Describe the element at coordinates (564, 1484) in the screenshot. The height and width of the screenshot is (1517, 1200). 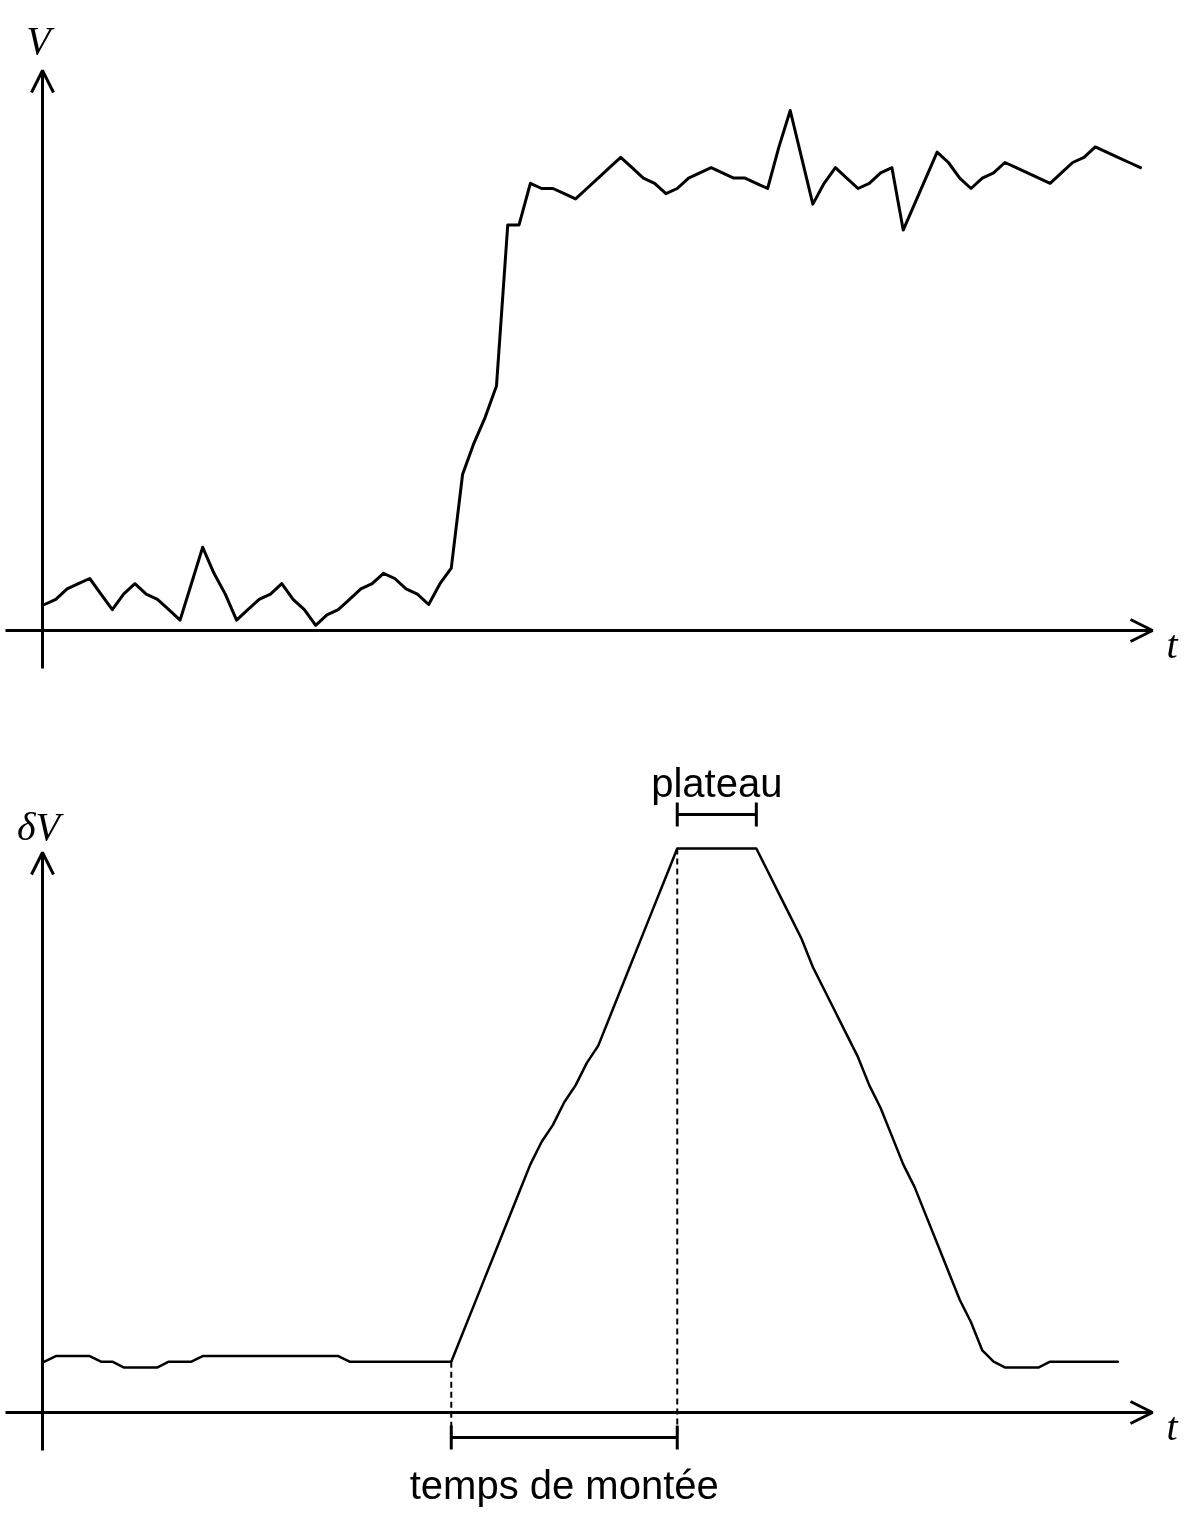
I see `text: temps de montée` at that location.